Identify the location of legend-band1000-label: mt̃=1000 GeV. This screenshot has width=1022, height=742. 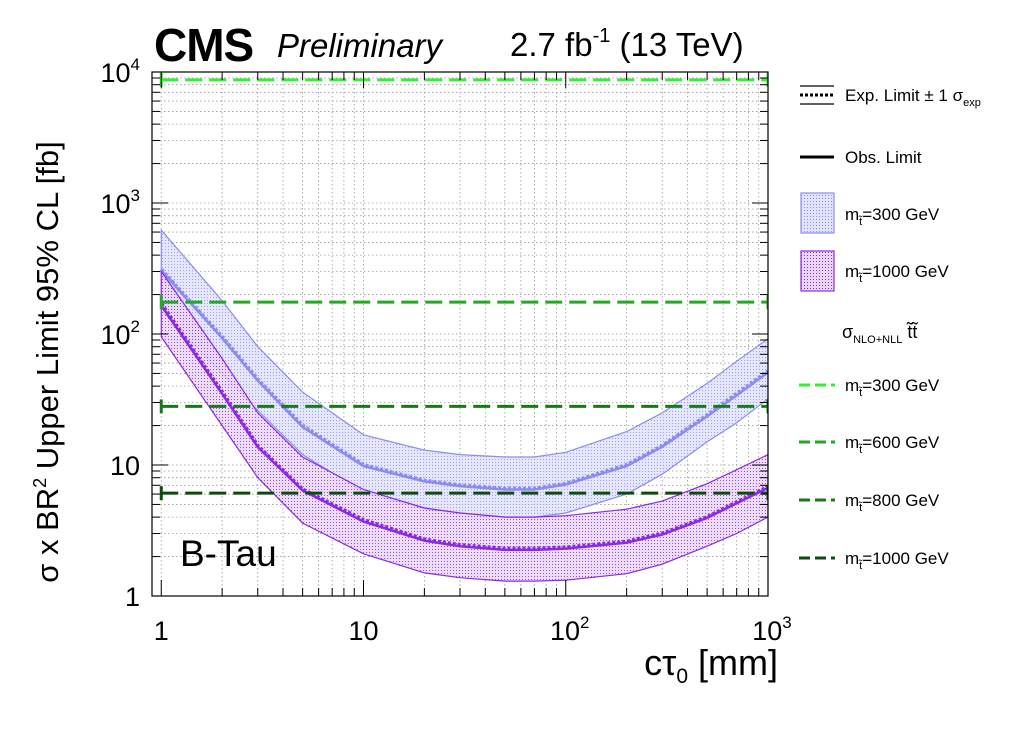
(897, 273).